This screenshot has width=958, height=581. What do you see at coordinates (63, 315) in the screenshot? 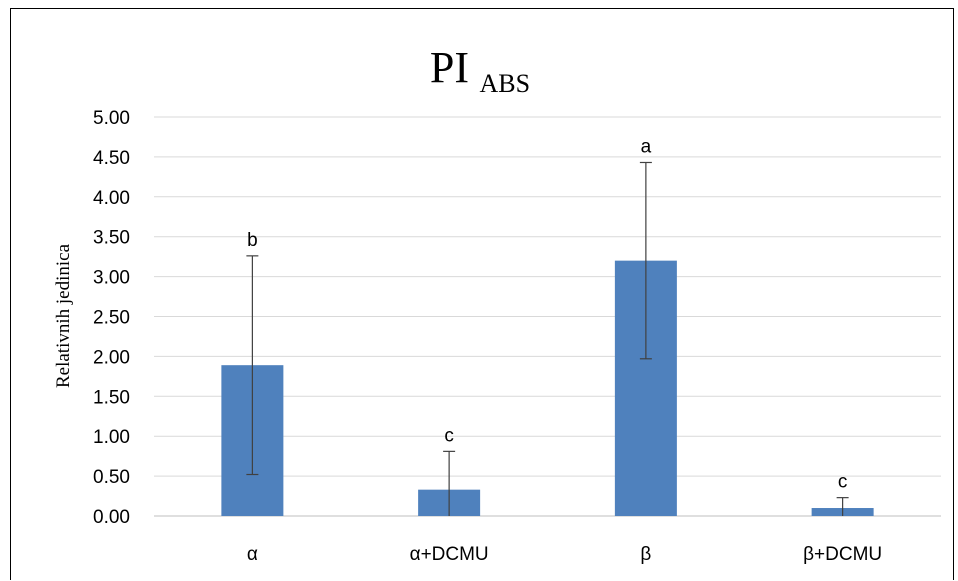
I see `y-axis-label: Relativnih jedinica` at bounding box center [63, 315].